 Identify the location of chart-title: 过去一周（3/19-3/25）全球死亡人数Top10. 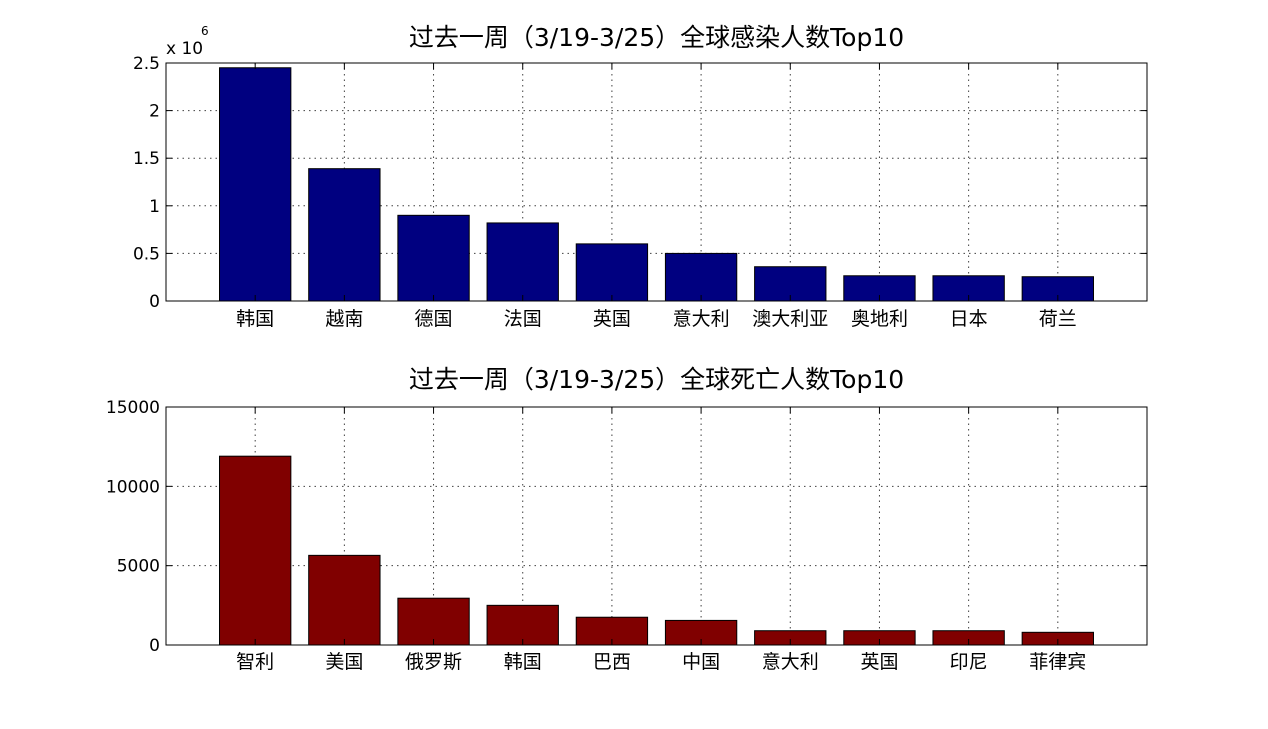
(656, 379).